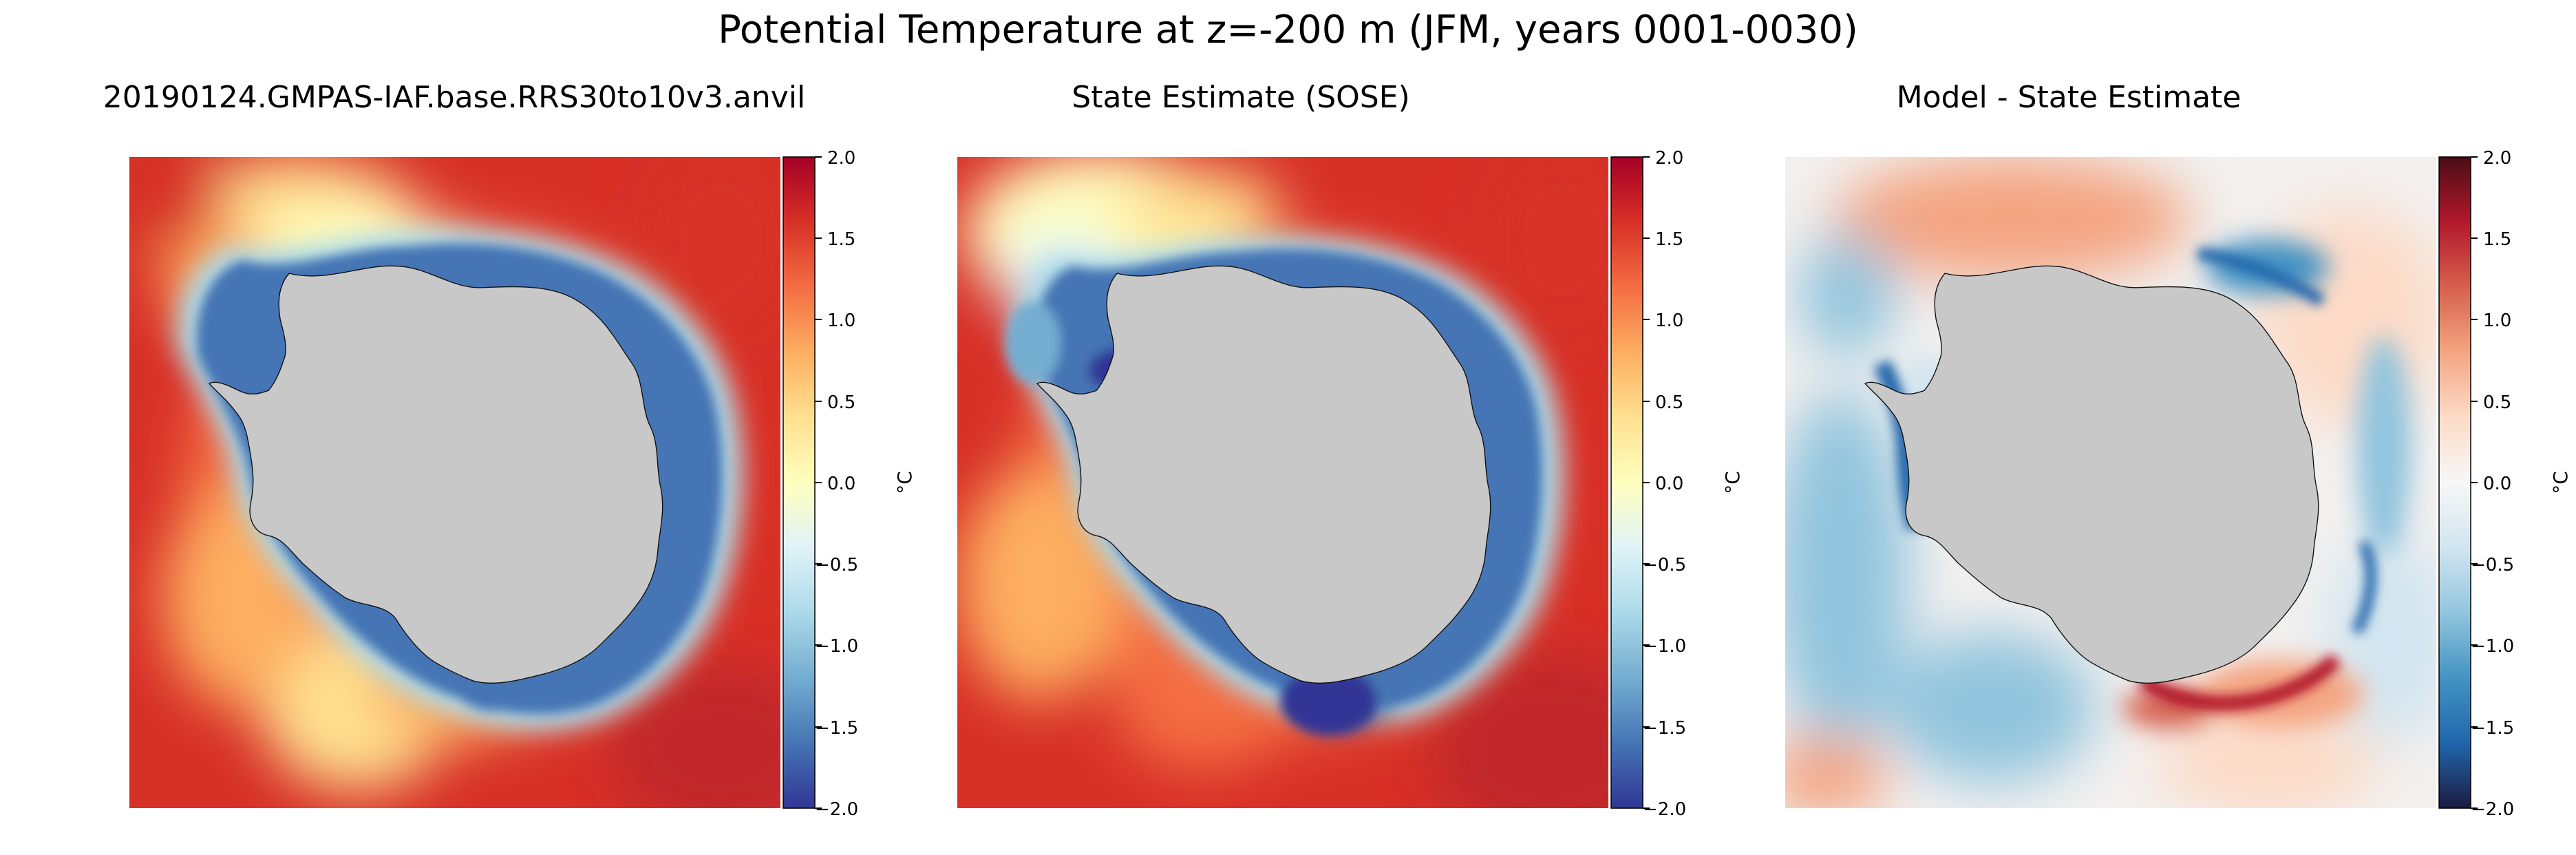  Describe the element at coordinates (1241, 97) in the screenshot. I see `panel-title-sose: State Estimate (SOSE)` at that location.